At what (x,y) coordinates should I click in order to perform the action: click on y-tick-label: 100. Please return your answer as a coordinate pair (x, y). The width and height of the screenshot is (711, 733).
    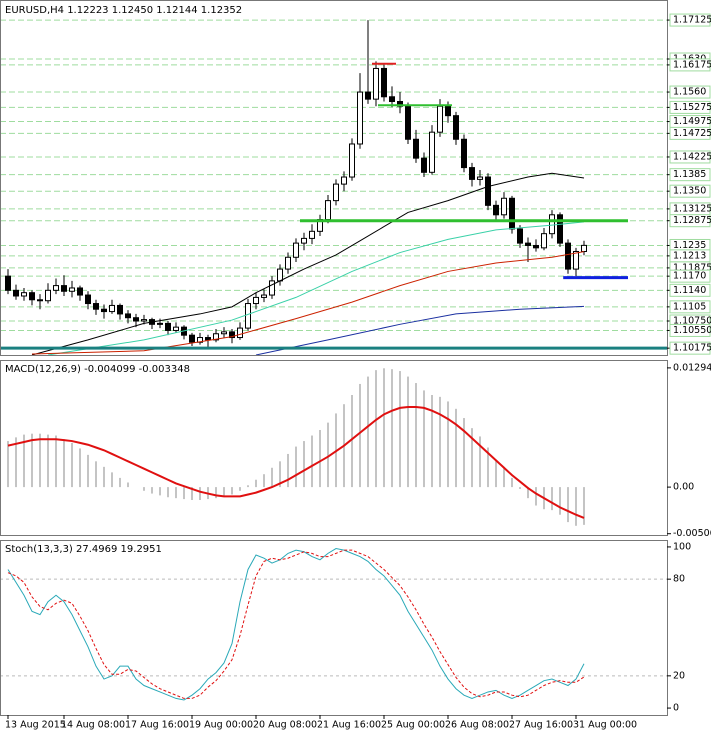
    Looking at the image, I should click on (682, 546).